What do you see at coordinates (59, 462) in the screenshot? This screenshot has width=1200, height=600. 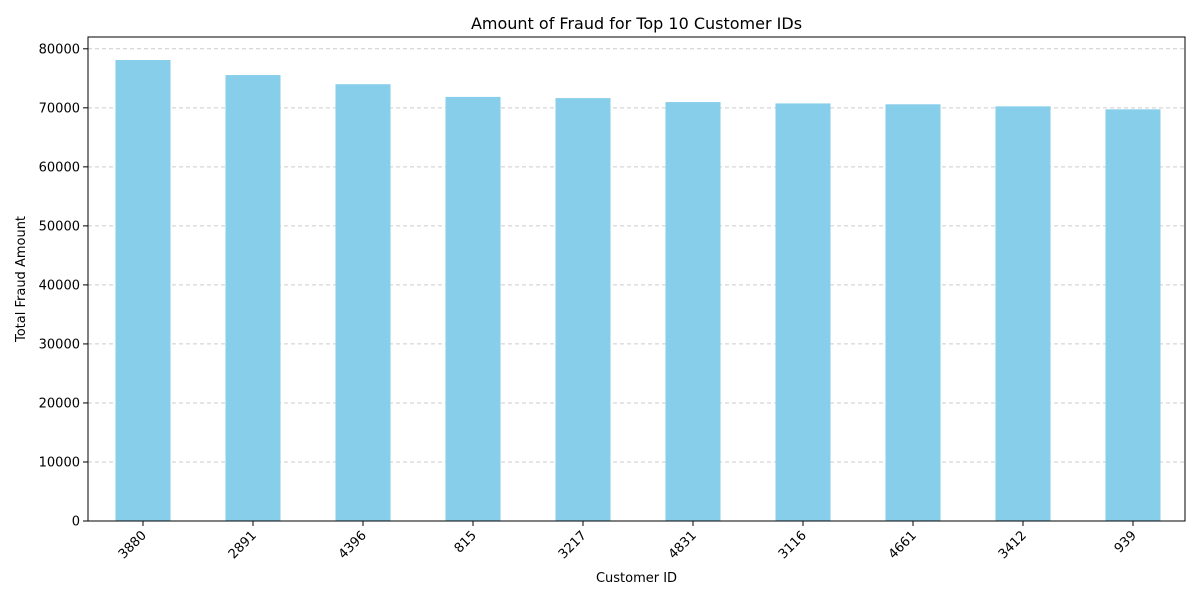 I see `y-tick-label: 10000` at bounding box center [59, 462].